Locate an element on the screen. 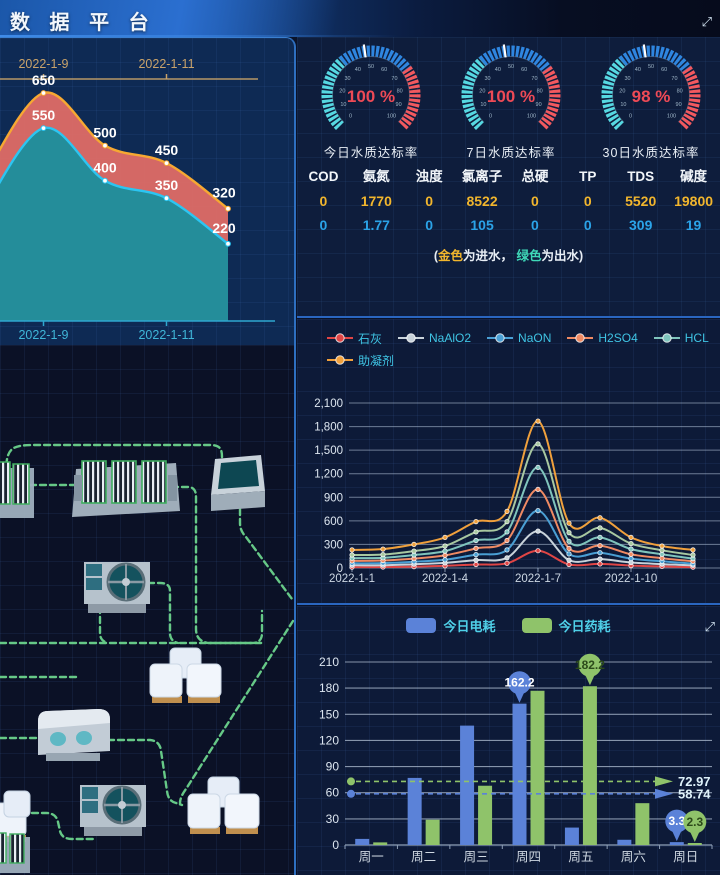 This screenshot has width=720, height=875. legend-item: NaAlO2 is located at coordinates (434, 338).